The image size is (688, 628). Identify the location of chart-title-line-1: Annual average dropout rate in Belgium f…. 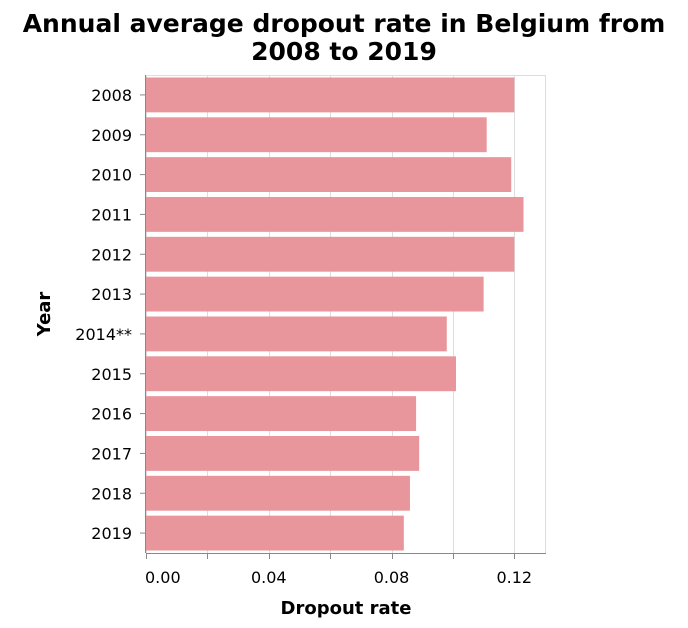
(344, 23).